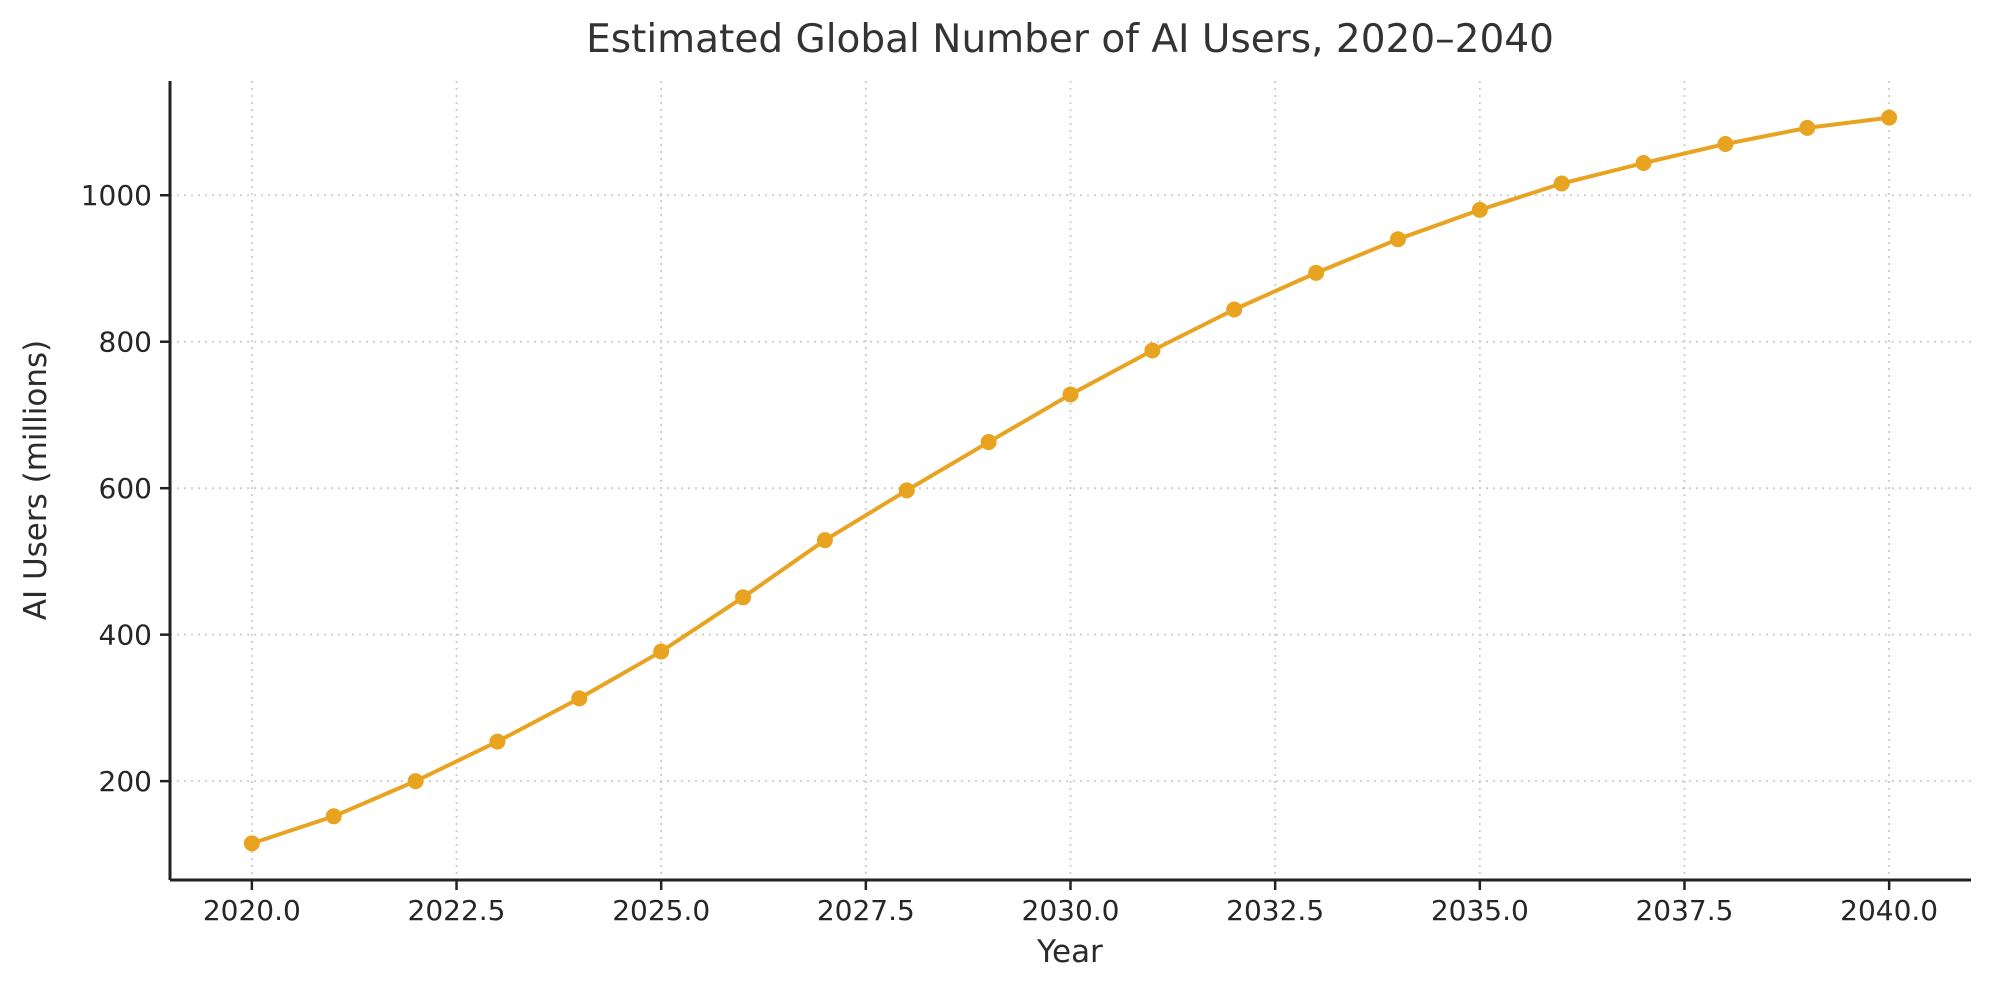 The height and width of the screenshot is (1000, 2000). What do you see at coordinates (125, 781) in the screenshot?
I see `y-tick-label: 200` at bounding box center [125, 781].